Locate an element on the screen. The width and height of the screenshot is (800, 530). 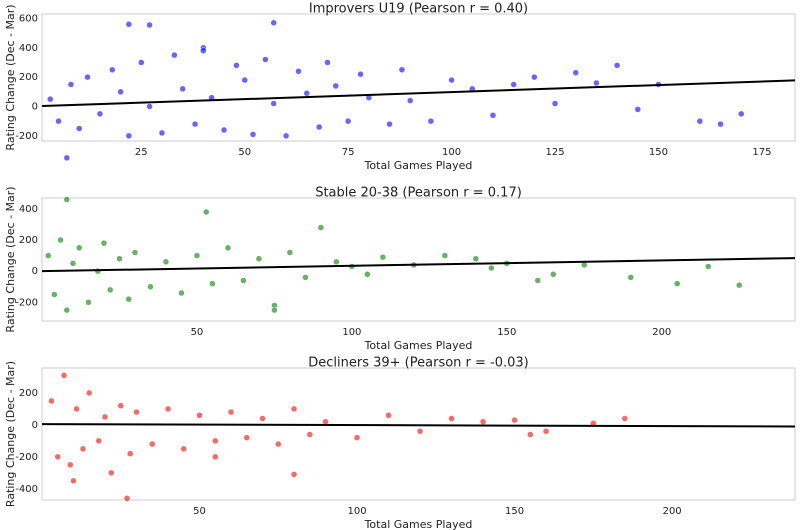
y-tick-label: 0 is located at coordinates (35, 106).